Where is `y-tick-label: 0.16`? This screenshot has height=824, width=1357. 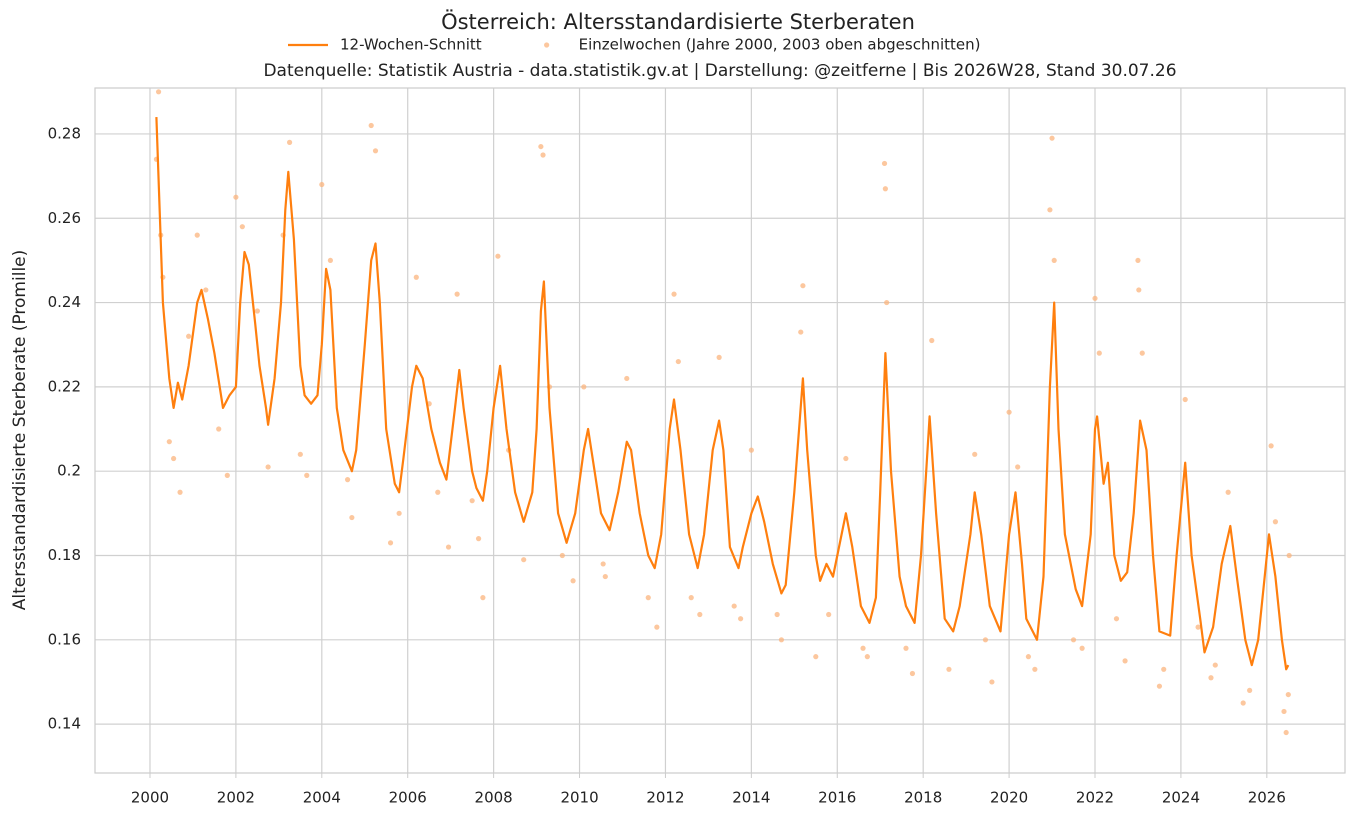
y-tick-label: 0.16 is located at coordinates (64, 639).